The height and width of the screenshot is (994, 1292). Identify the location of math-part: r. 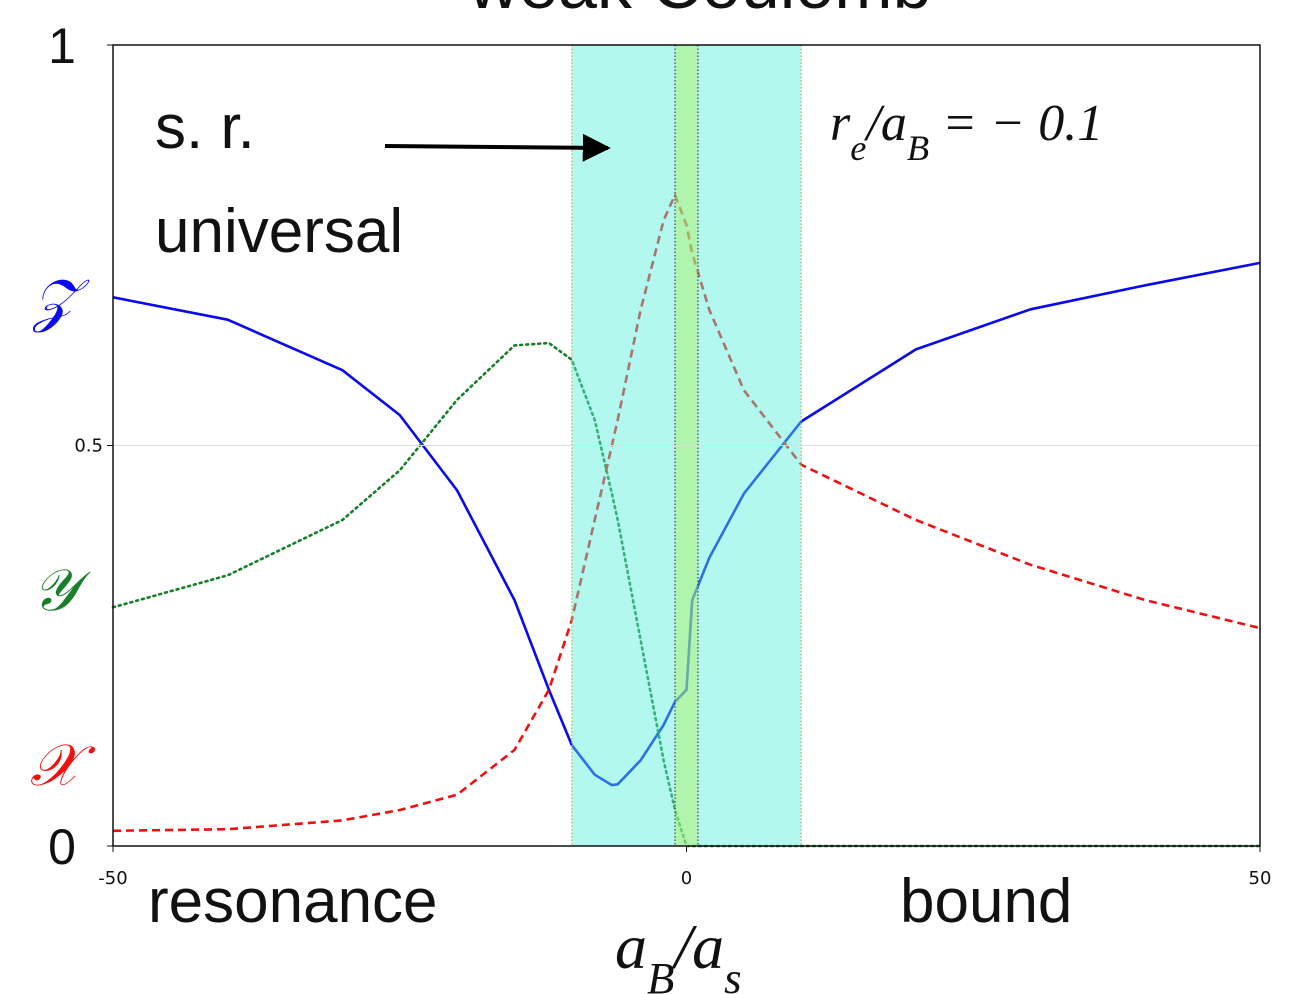
(840, 123).